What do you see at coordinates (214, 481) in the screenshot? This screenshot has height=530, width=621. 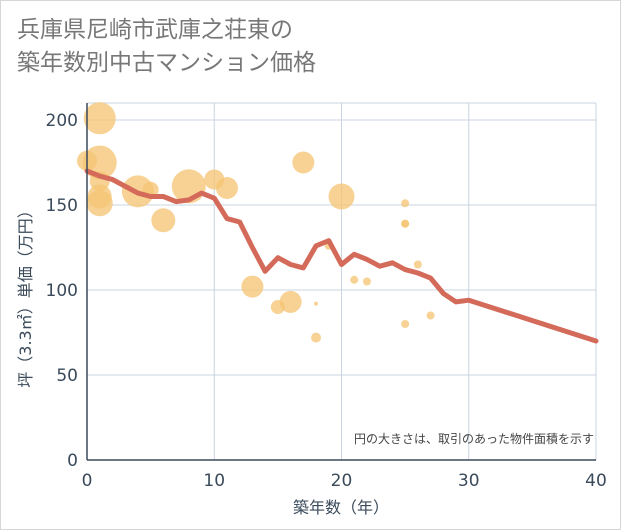 I see `x-tick-label: 10` at bounding box center [214, 481].